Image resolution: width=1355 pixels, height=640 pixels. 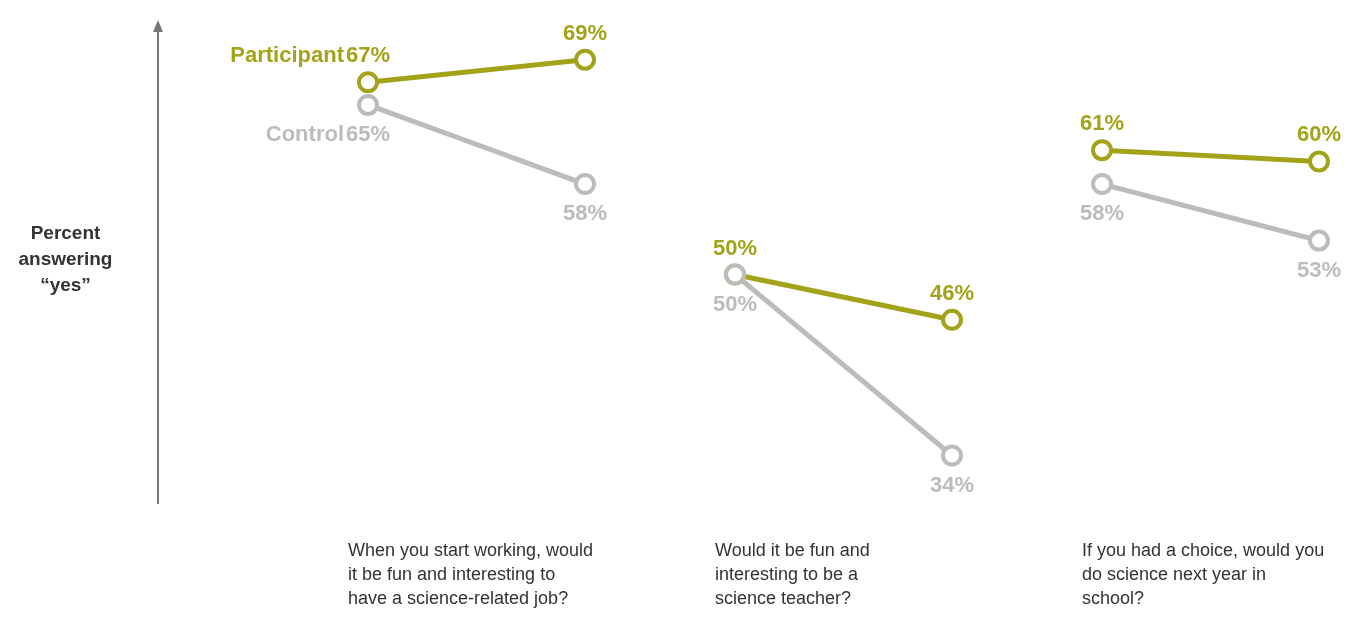 I want to click on x-axis-title: If you had a choice, would you do science next year in school?, so click(x=1204, y=574).